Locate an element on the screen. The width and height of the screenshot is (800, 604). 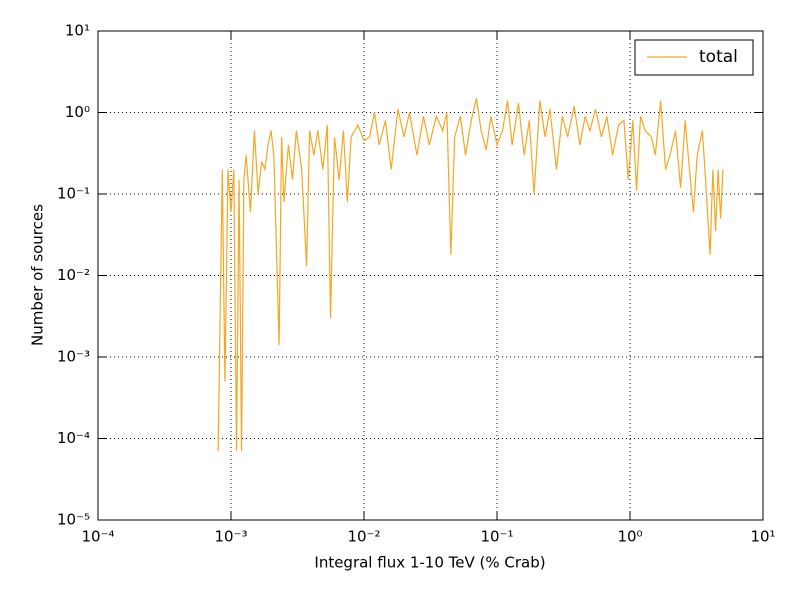
x-tick-label: 10⁻² is located at coordinates (363, 537).